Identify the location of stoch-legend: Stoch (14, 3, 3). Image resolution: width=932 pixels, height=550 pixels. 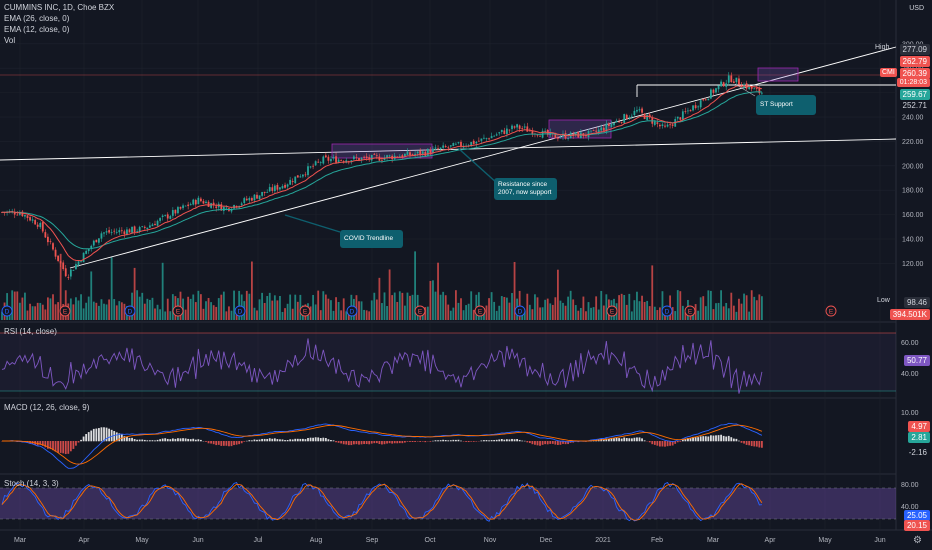
(31, 483).